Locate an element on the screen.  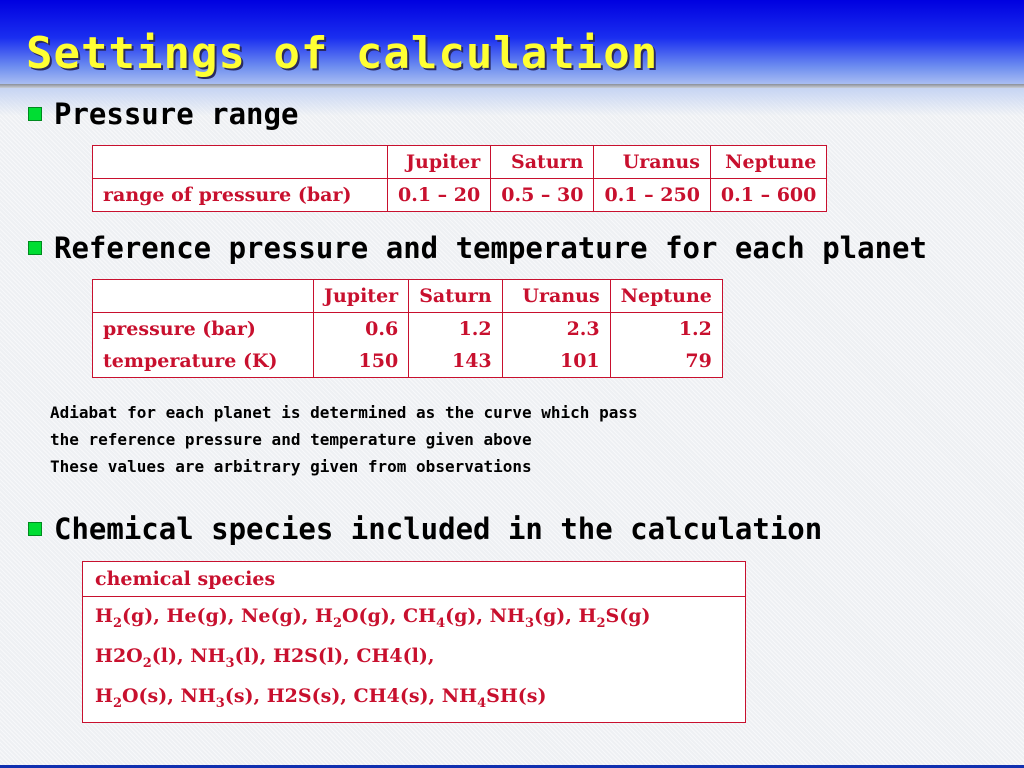
slide-title: Settings of calculation is located at coordinates (342, 53).